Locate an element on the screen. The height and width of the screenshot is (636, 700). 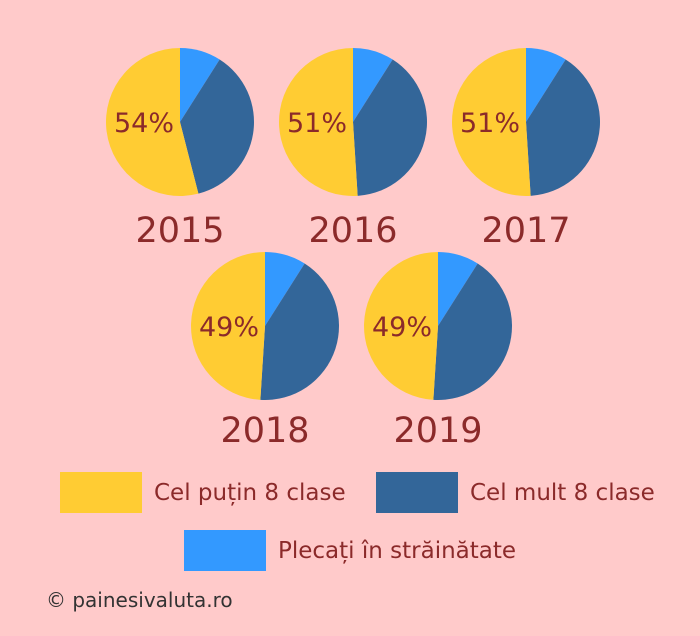
pie-2015 is located at coordinates (179, 122).